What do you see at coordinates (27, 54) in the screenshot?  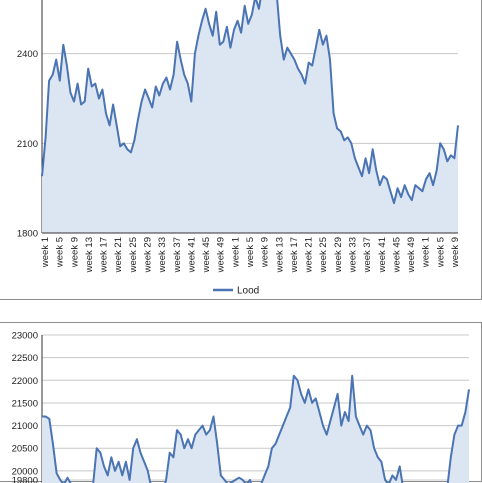 I see `y-tick-label: 2400` at bounding box center [27, 54].